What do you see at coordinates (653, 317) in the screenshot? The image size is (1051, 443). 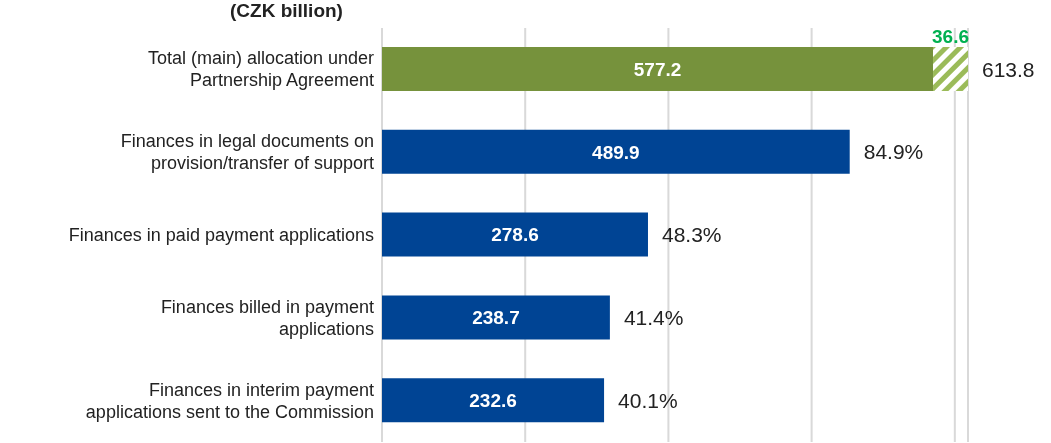 I see `annotation: 41.4%` at bounding box center [653, 317].